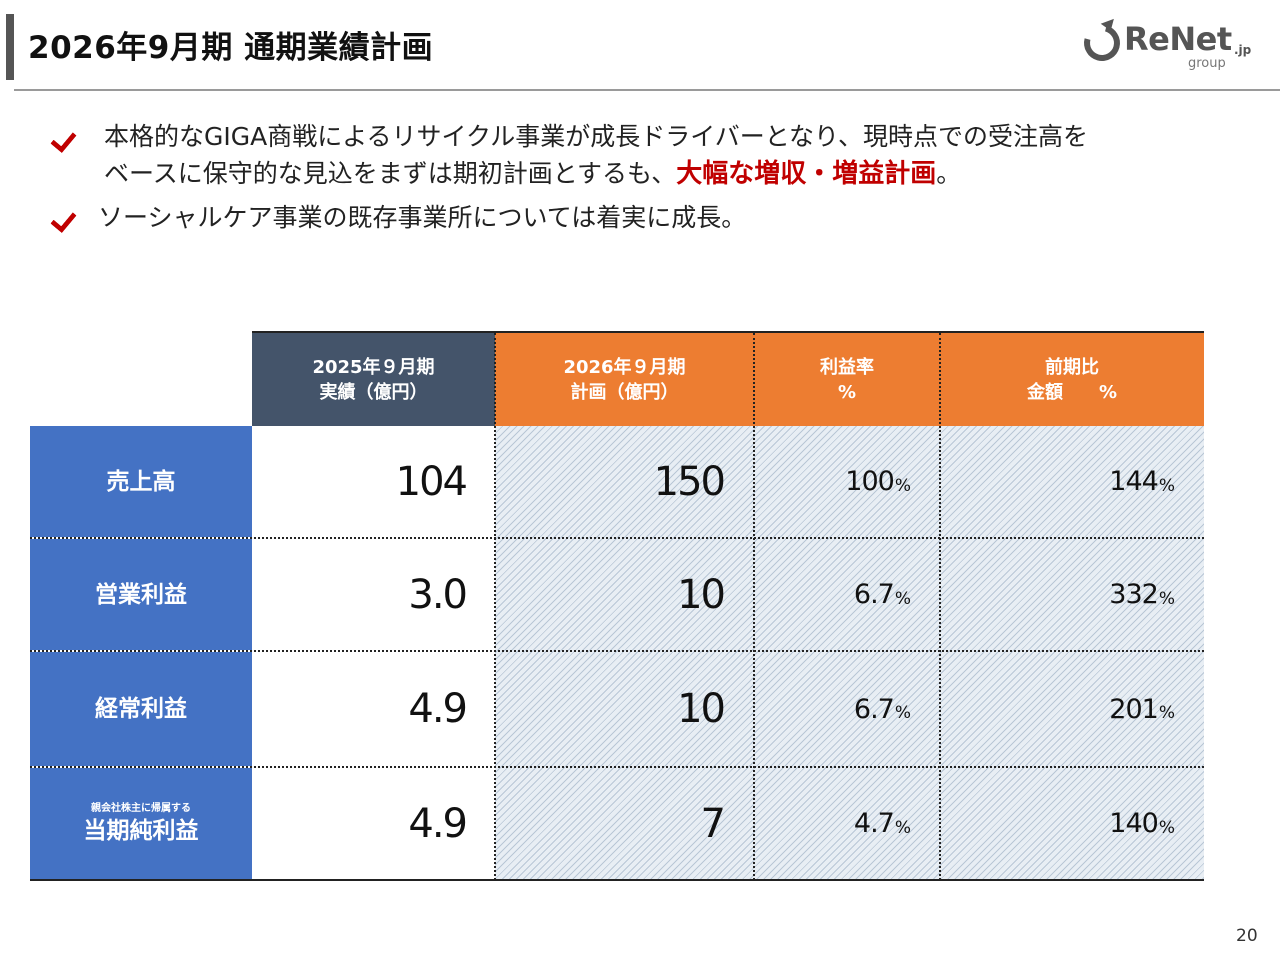 Image resolution: width=1280 pixels, height=960 pixels. I want to click on margin-value: 4.7, so click(874, 823).